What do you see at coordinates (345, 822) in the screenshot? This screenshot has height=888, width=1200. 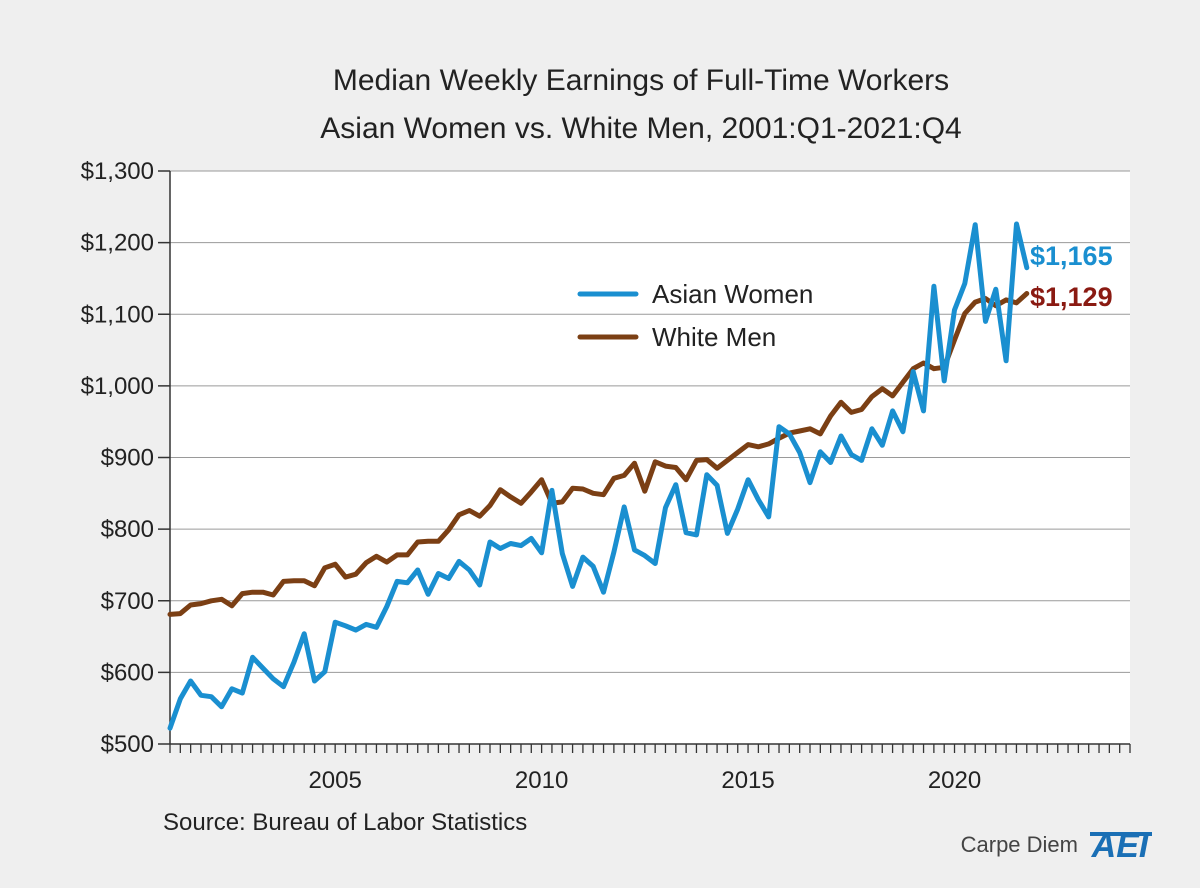 I see `source-note: Source: Bureau of Labor Statistics` at bounding box center [345, 822].